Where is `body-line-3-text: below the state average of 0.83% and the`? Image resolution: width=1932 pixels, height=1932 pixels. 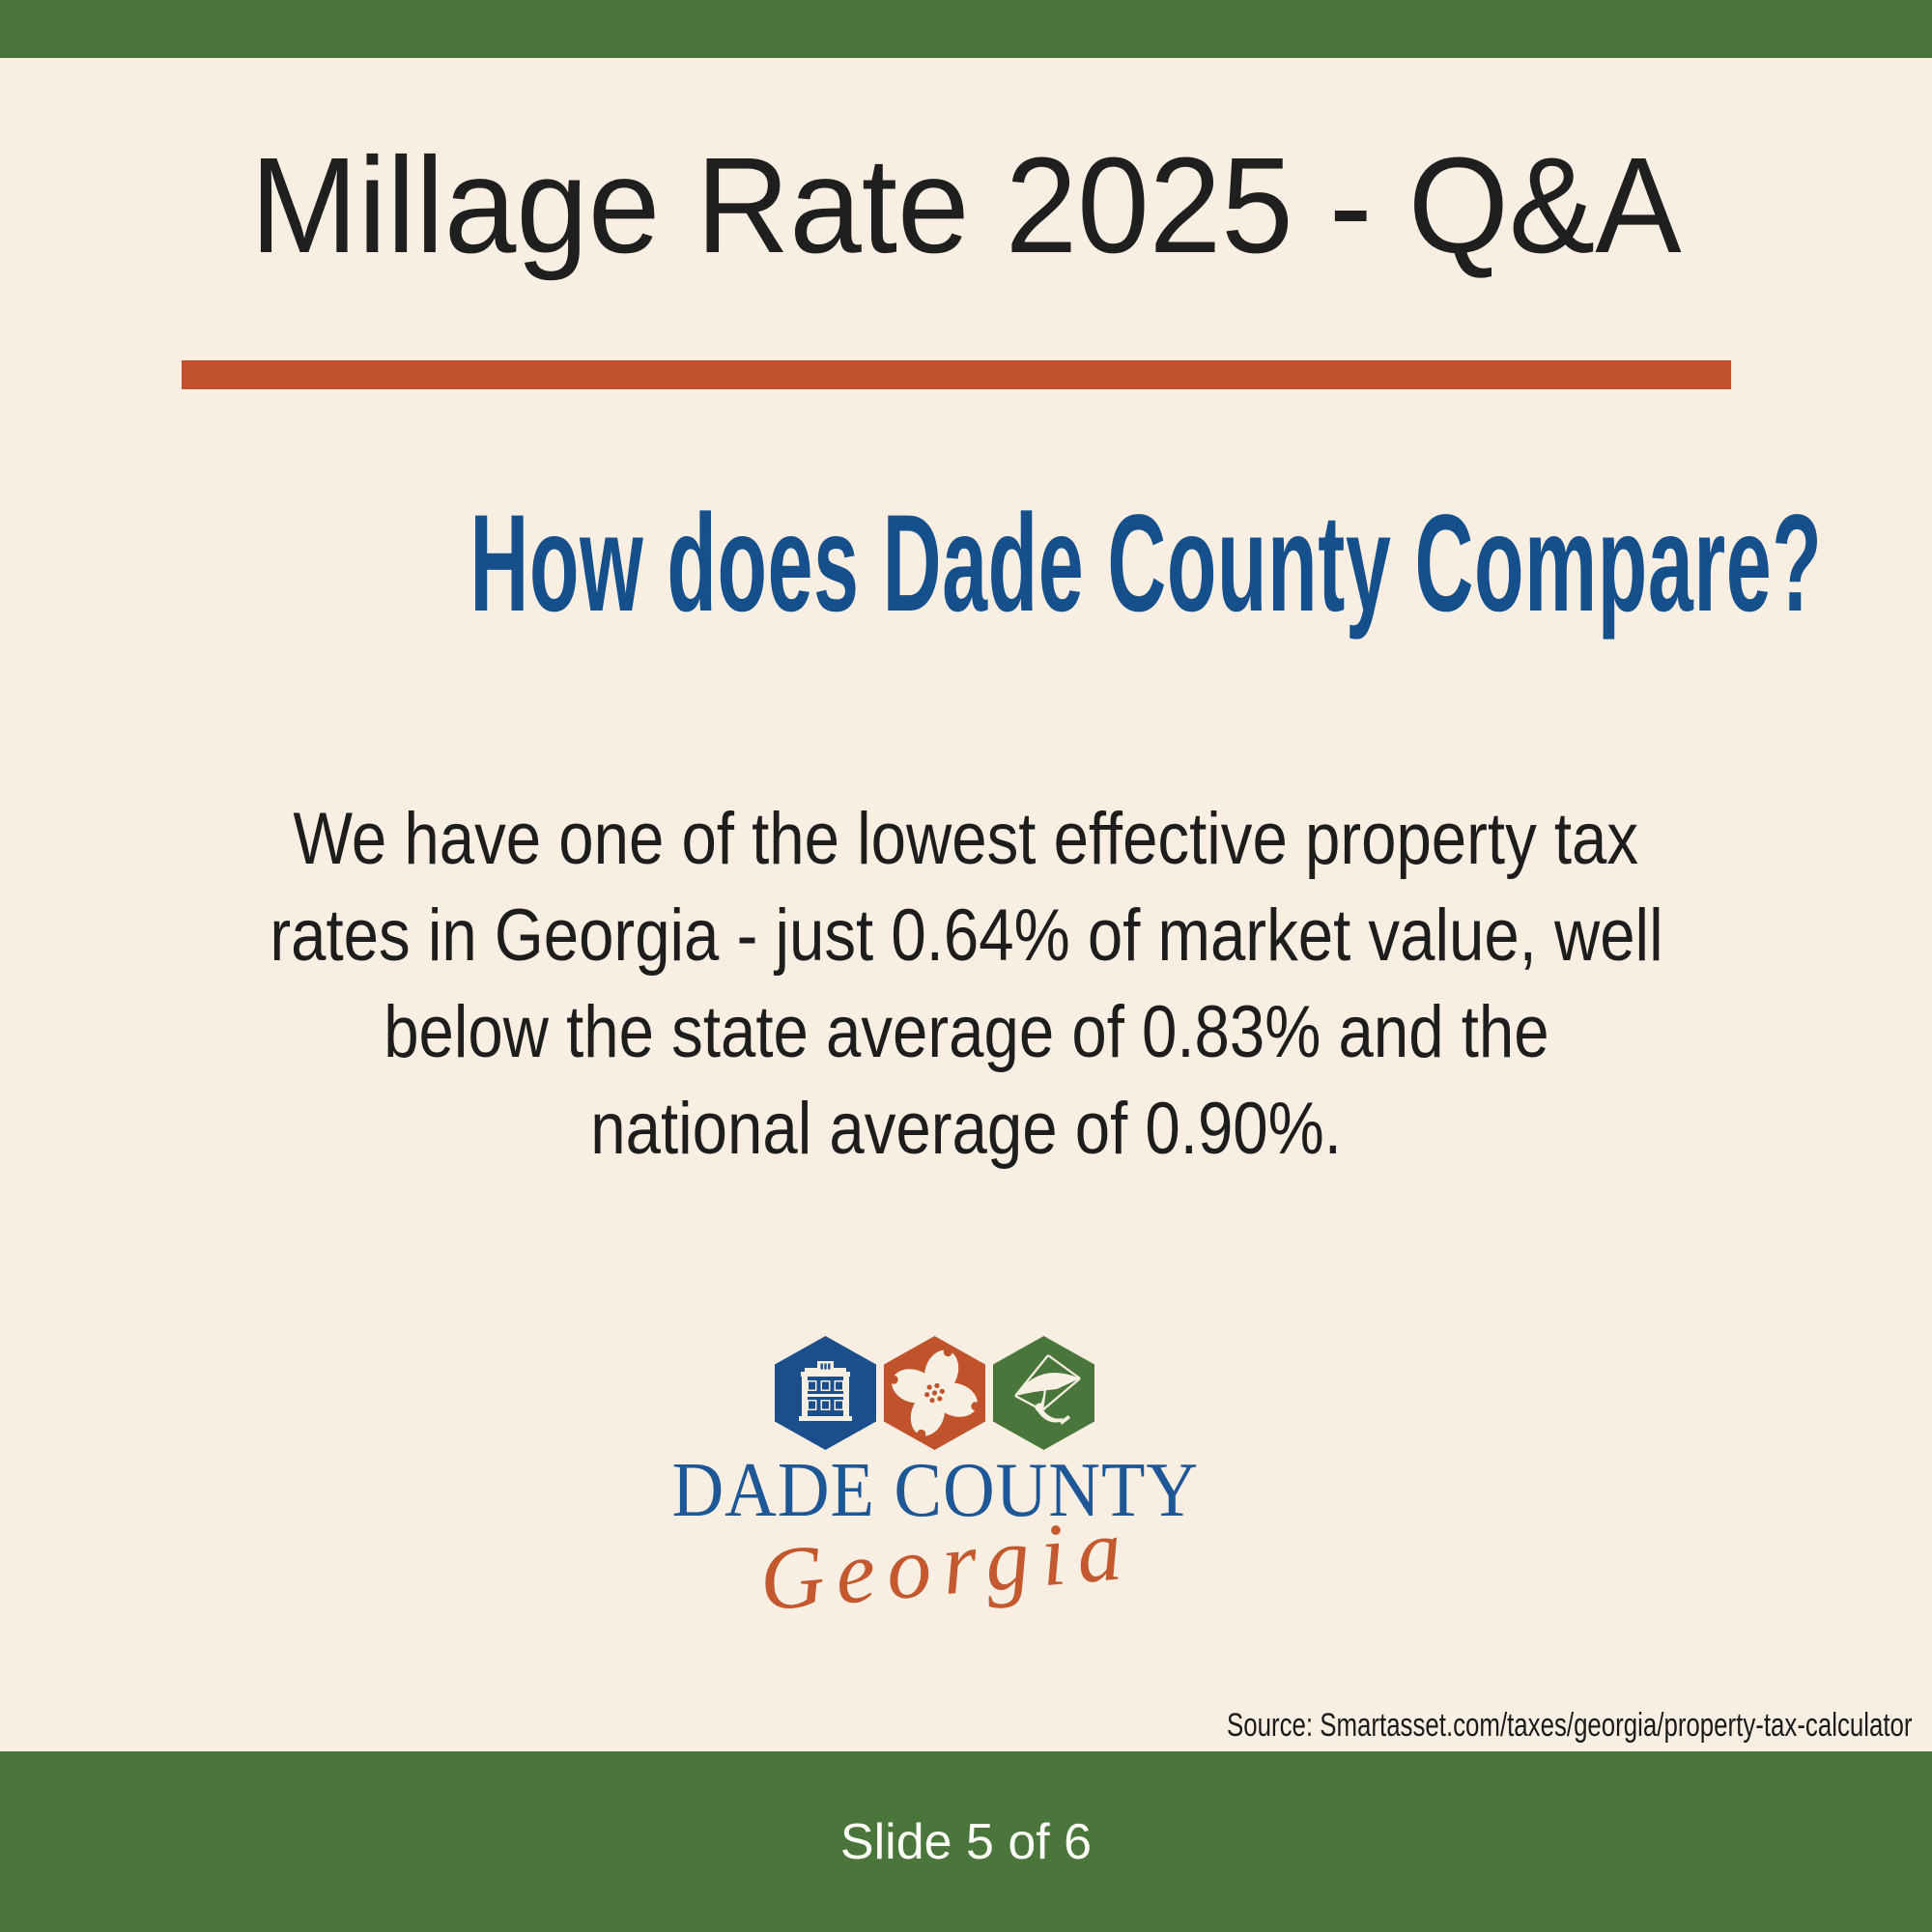 body-line-3-text: below the state average of 0.83% and the is located at coordinates (966, 1031).